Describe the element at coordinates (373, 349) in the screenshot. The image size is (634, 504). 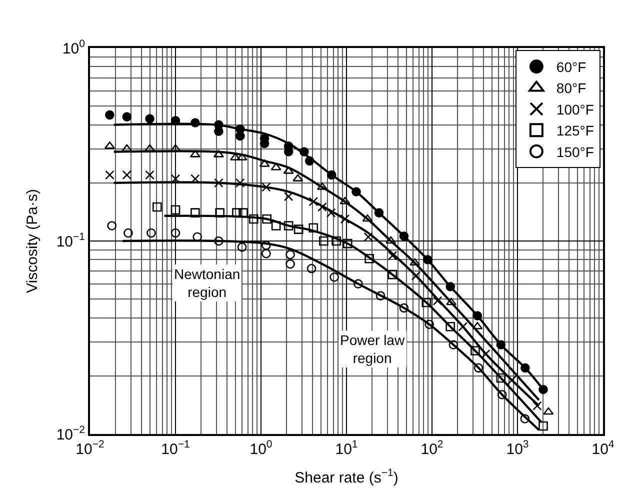
I see `annotation: Power law region` at that location.